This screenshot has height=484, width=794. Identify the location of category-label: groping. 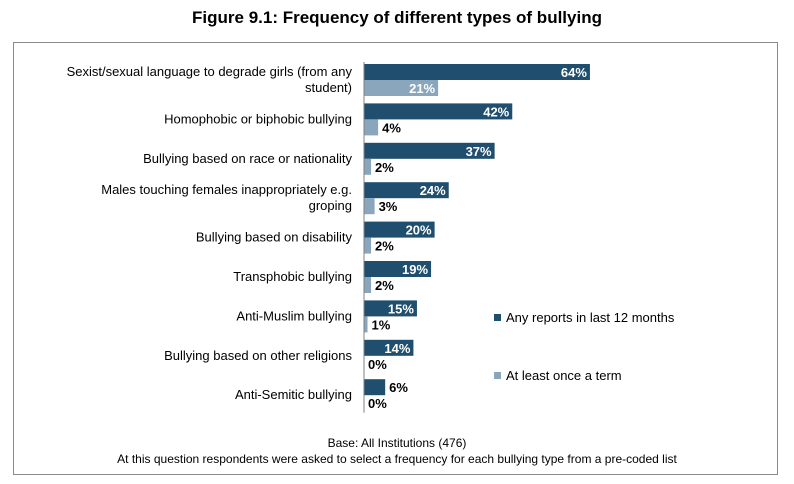
(330, 205).